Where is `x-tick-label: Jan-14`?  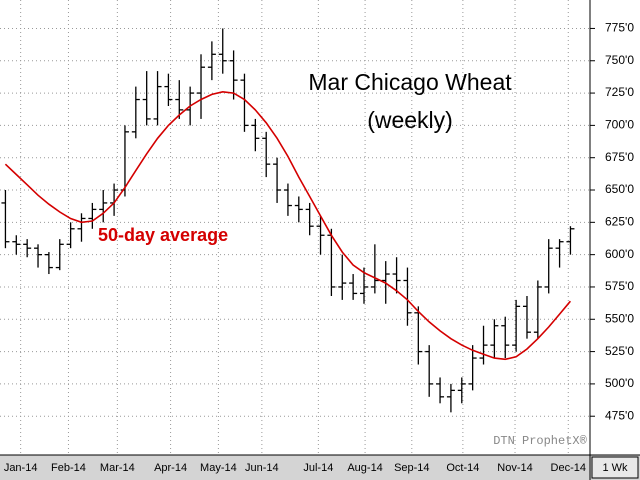
x-tick-label: Jan-14 is located at coordinates (21, 468).